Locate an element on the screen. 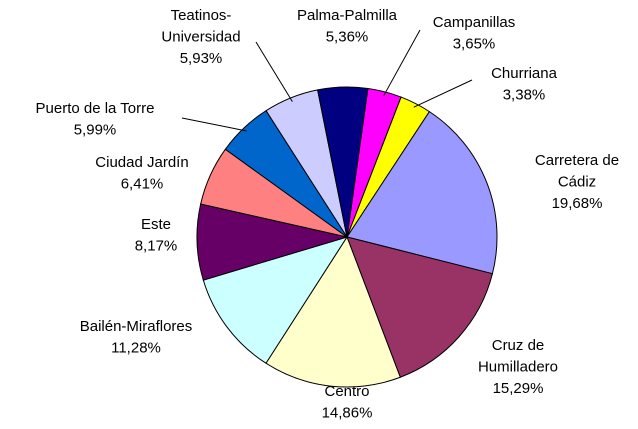 The image size is (638, 429). slice-label: Ciudad Jardín is located at coordinates (141, 162).